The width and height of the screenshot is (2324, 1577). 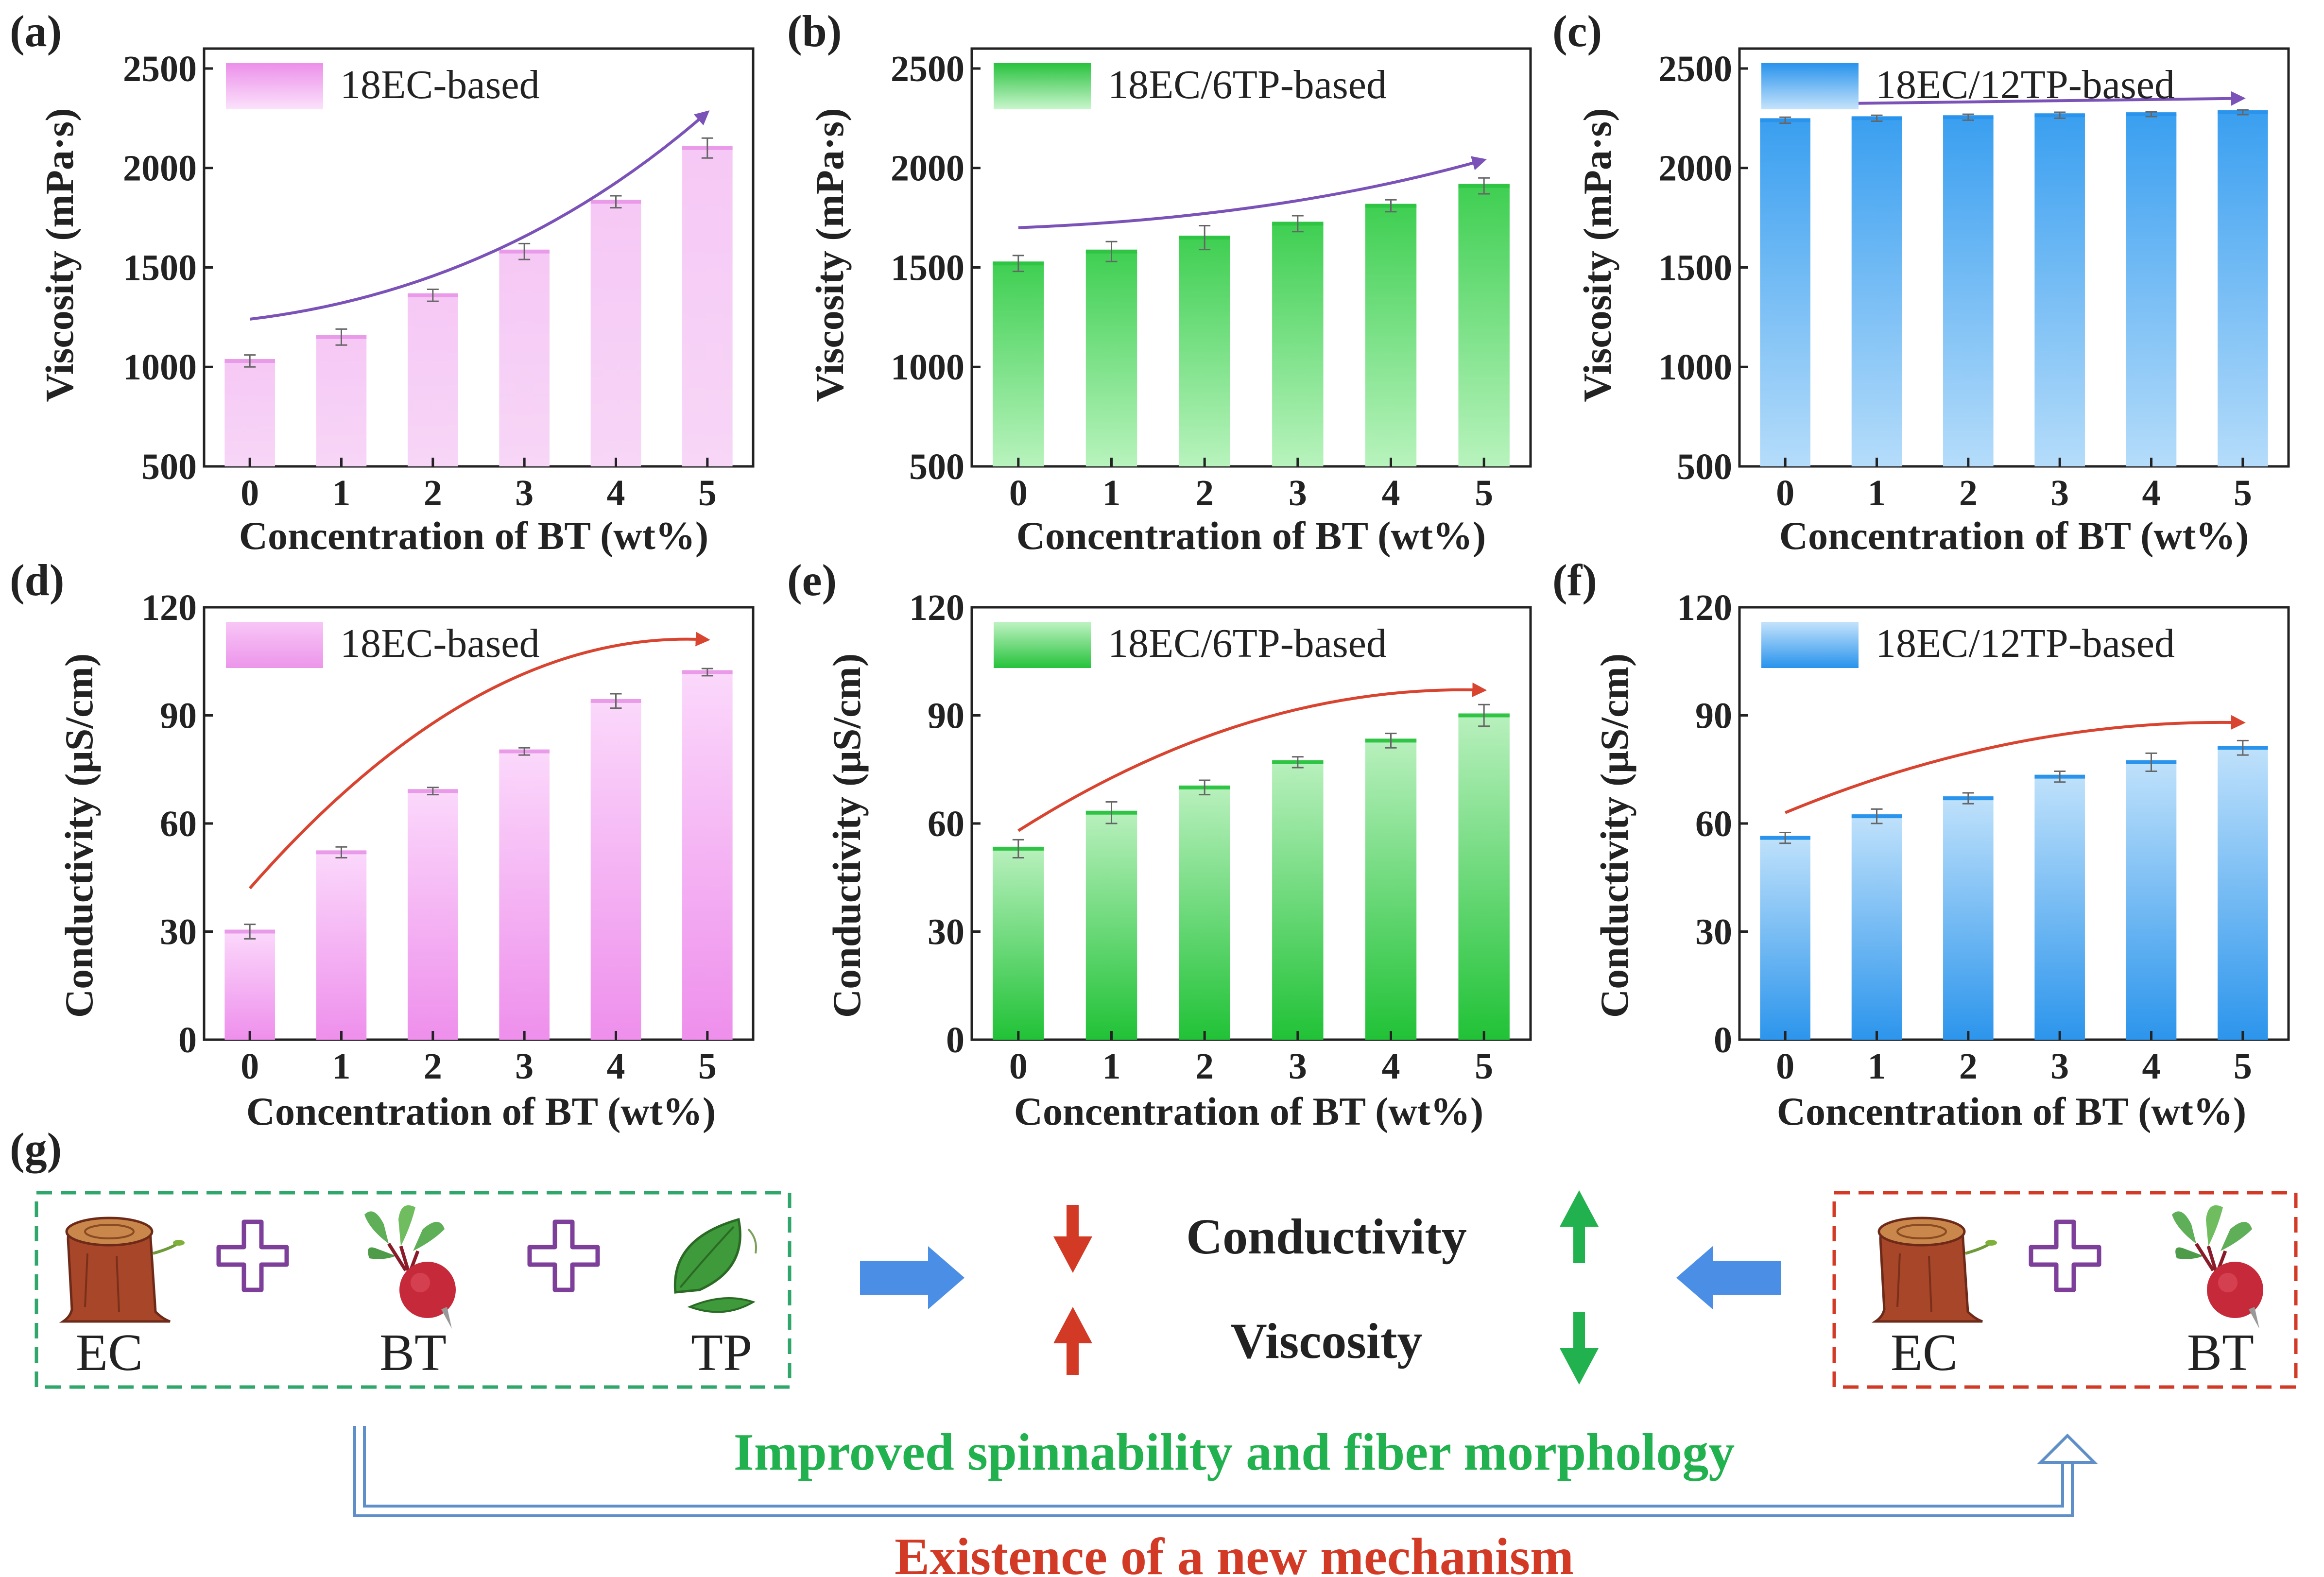 I want to click on red-arrow-up-icon, so click(x=1072, y=1341).